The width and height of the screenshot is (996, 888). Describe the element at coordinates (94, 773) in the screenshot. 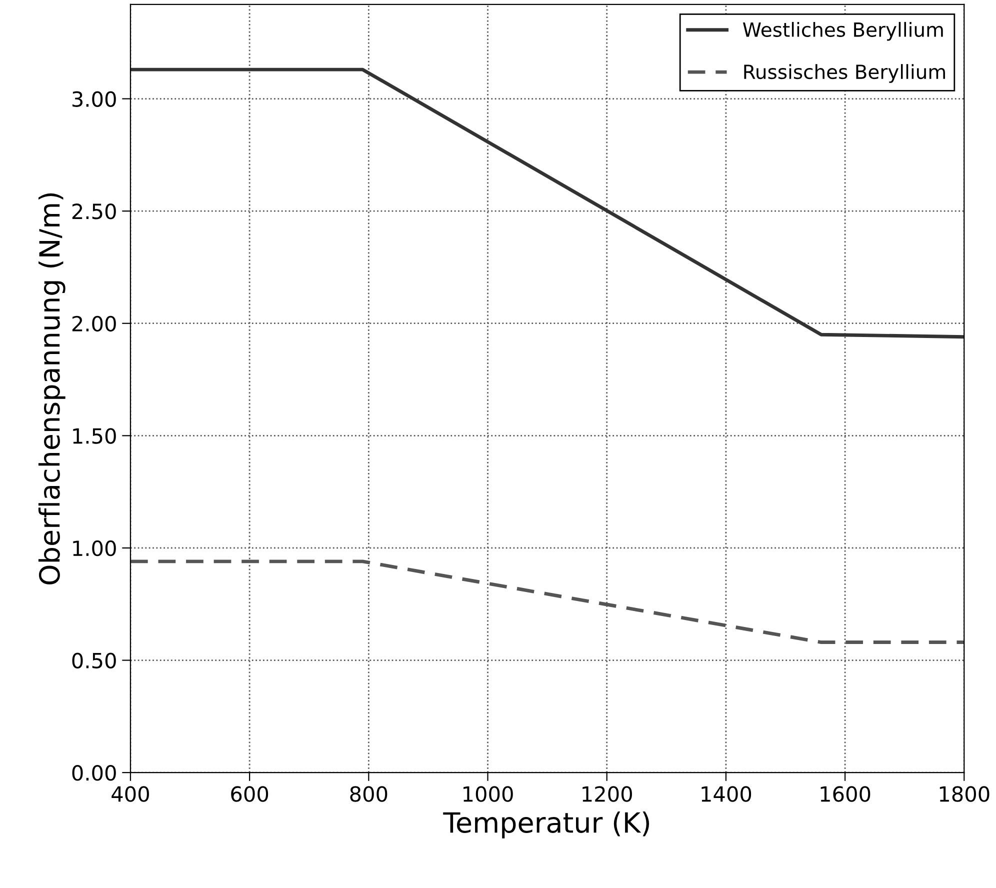

I see `y-tick-label: 0.00` at that location.